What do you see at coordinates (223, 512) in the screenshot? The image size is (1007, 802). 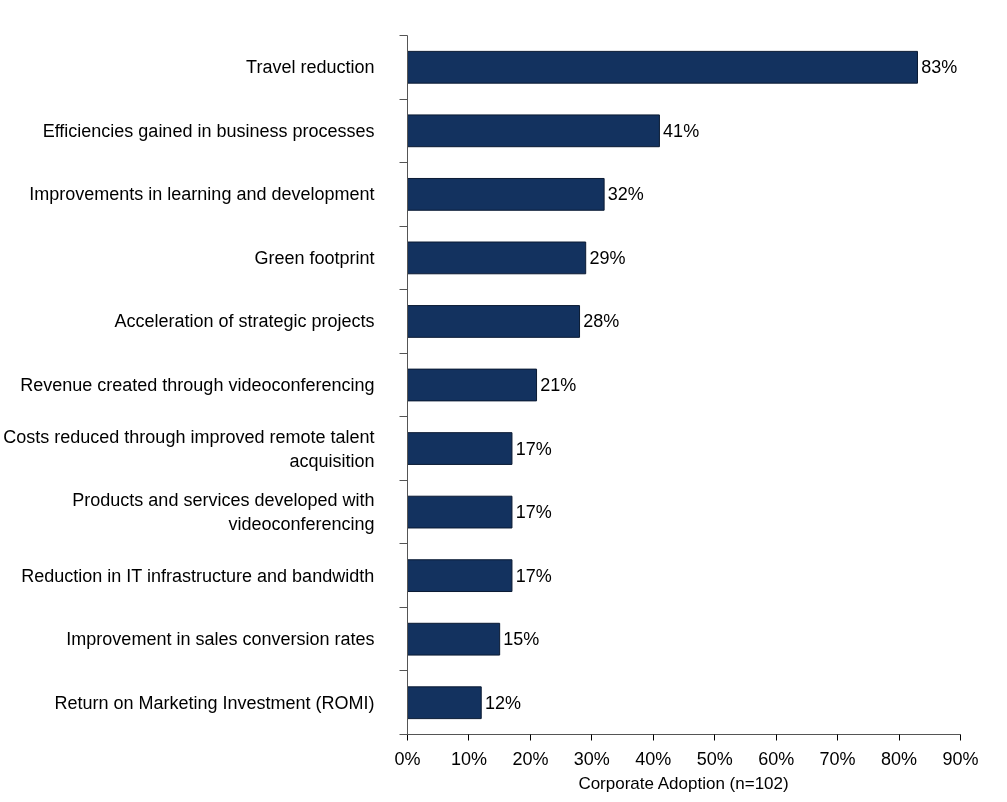 I see `y-tick-label: Products and services developed with videoconferencing` at bounding box center [223, 512].